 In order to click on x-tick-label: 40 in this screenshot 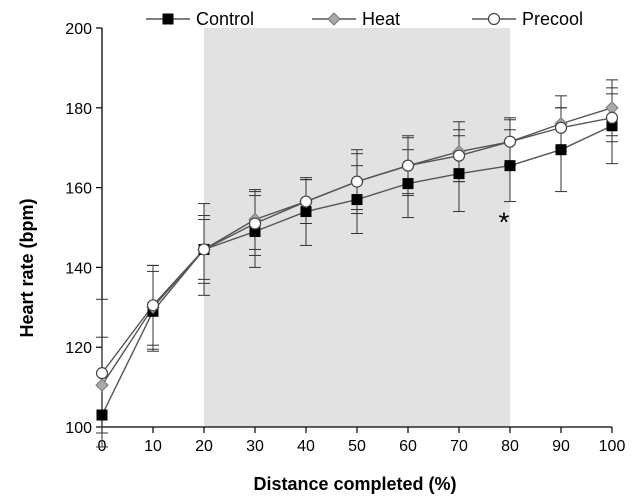, I will do `click(306, 446)`.